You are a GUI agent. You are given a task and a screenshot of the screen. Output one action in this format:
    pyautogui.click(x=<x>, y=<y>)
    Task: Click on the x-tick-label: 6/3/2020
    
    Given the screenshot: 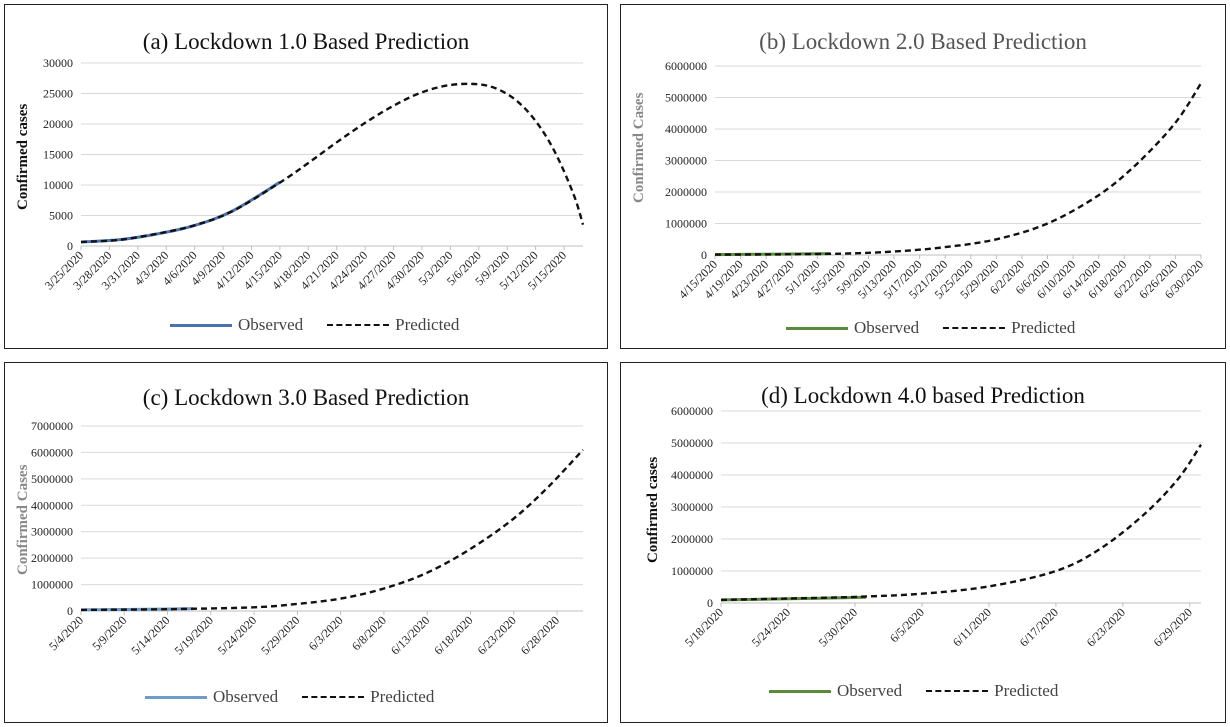 What is the action you would take?
    pyautogui.click(x=326, y=633)
    